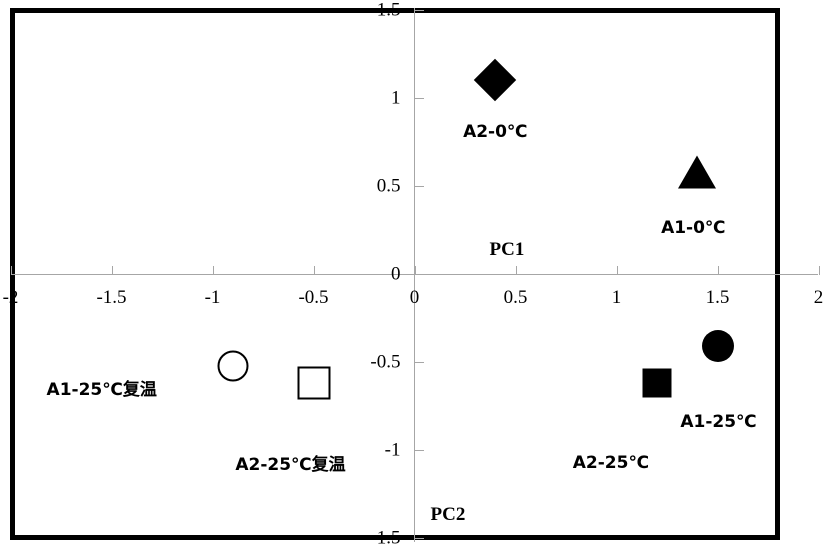 Image resolution: width=826 pixels, height=554 pixels. I want to click on y-tick-label: -0.5, so click(385, 362).